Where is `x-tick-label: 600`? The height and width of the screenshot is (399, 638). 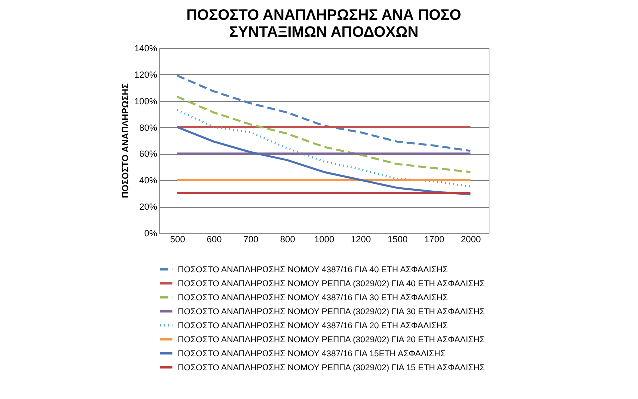
x-tick-label: 600 is located at coordinates (214, 239).